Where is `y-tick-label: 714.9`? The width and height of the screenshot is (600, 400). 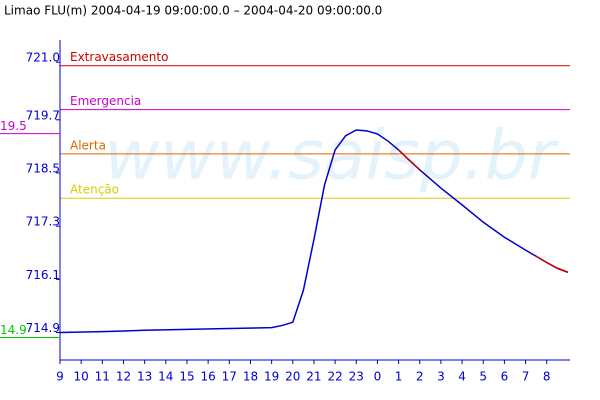
y-tick-label: 714.9 is located at coordinates (43, 328).